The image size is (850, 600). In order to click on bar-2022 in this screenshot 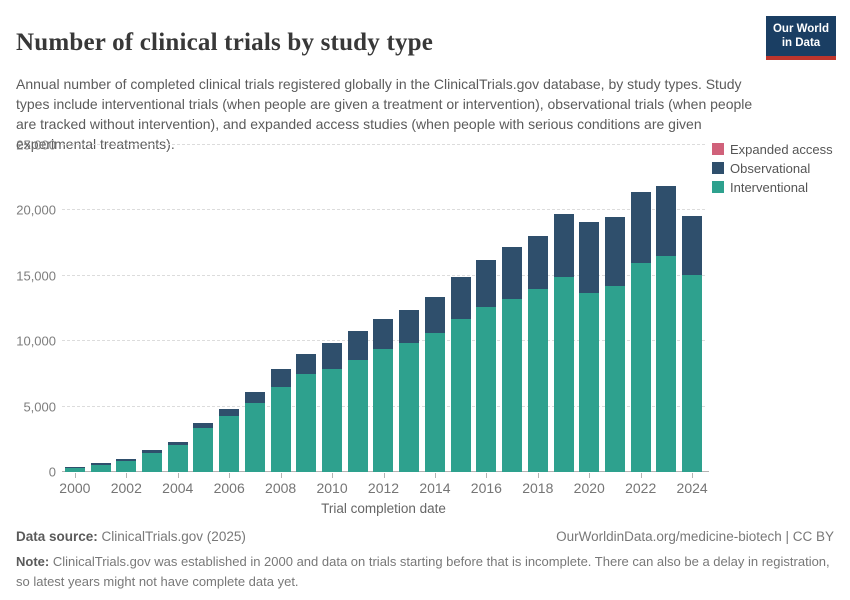, I will do `click(640, 308)`.